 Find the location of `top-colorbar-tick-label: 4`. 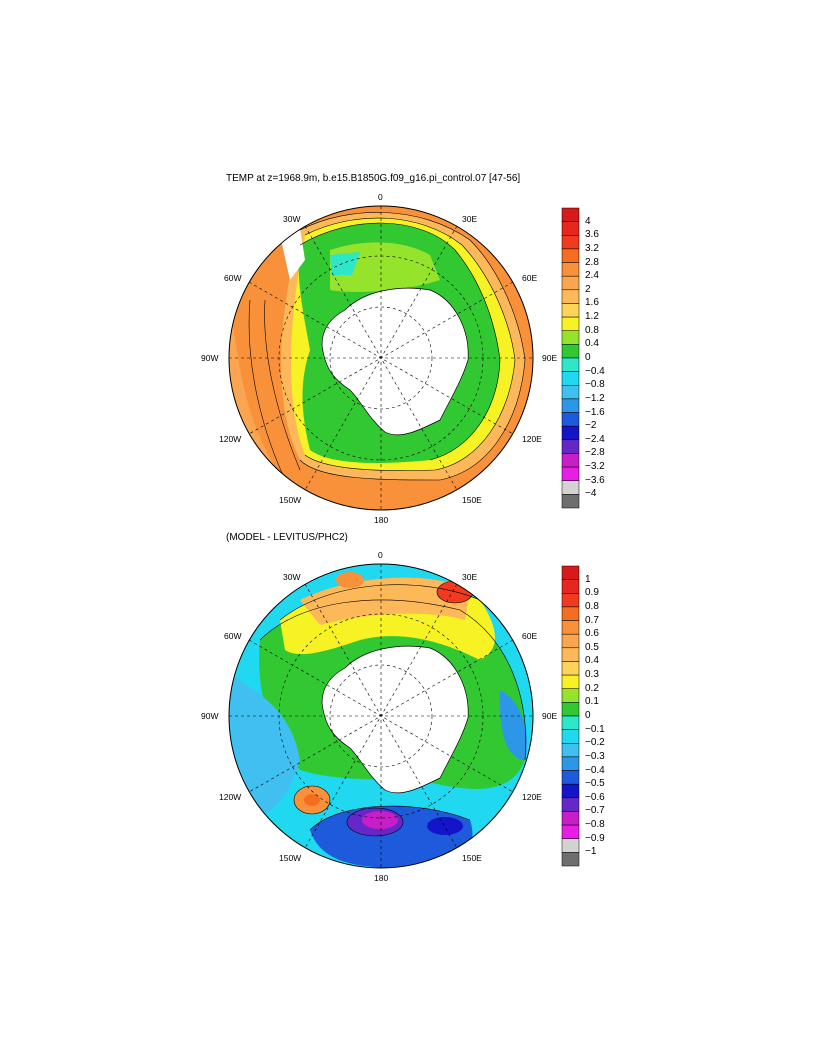

top-colorbar-tick-label: 4 is located at coordinates (588, 221).